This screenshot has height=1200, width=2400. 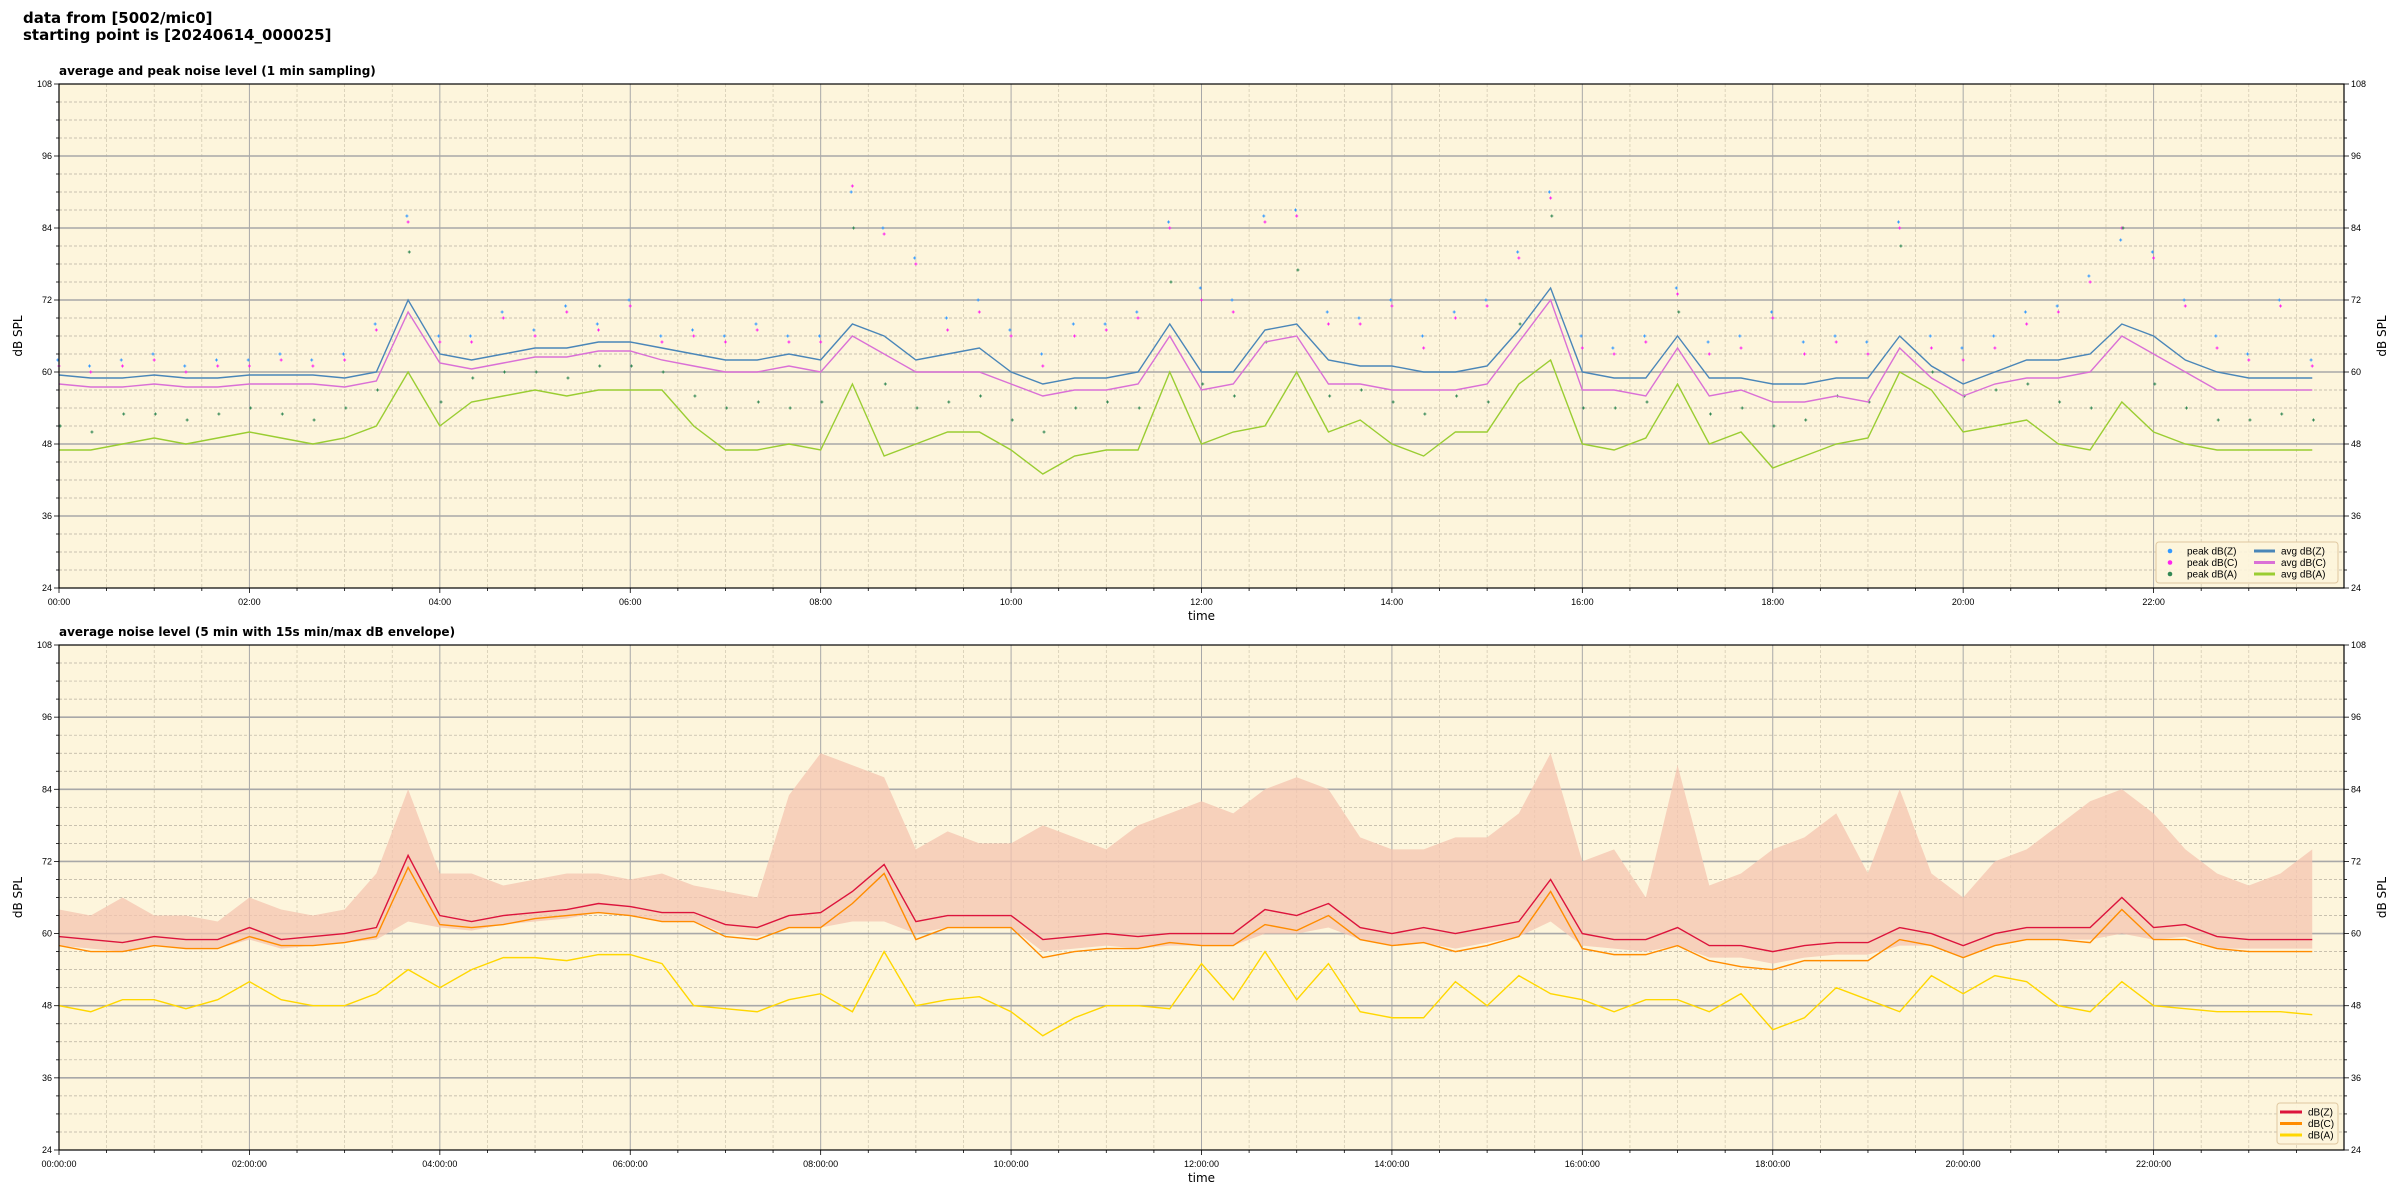 I want to click on y-axis-label-right: dB SPL, so click(x=2382, y=336).